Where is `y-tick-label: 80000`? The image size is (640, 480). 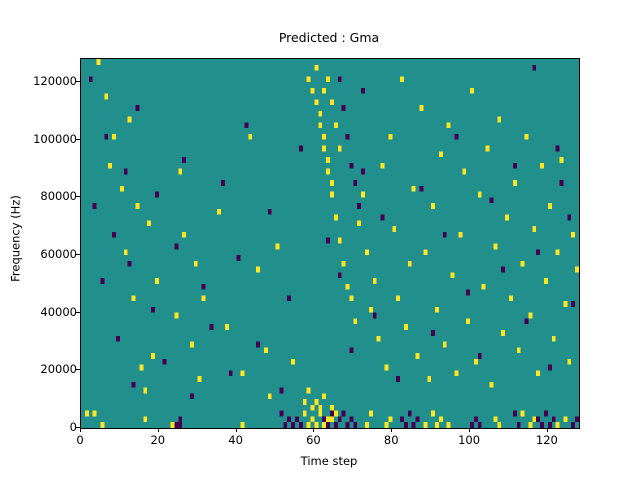 y-tick-label: 80000 is located at coordinates (58, 196).